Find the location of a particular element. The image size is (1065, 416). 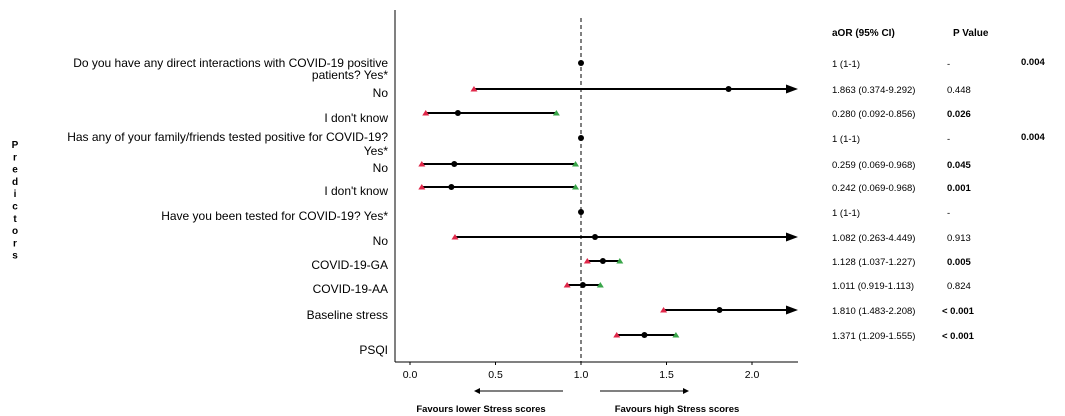

aor-value: 1.082 (0.263-4.449) is located at coordinates (873, 238).